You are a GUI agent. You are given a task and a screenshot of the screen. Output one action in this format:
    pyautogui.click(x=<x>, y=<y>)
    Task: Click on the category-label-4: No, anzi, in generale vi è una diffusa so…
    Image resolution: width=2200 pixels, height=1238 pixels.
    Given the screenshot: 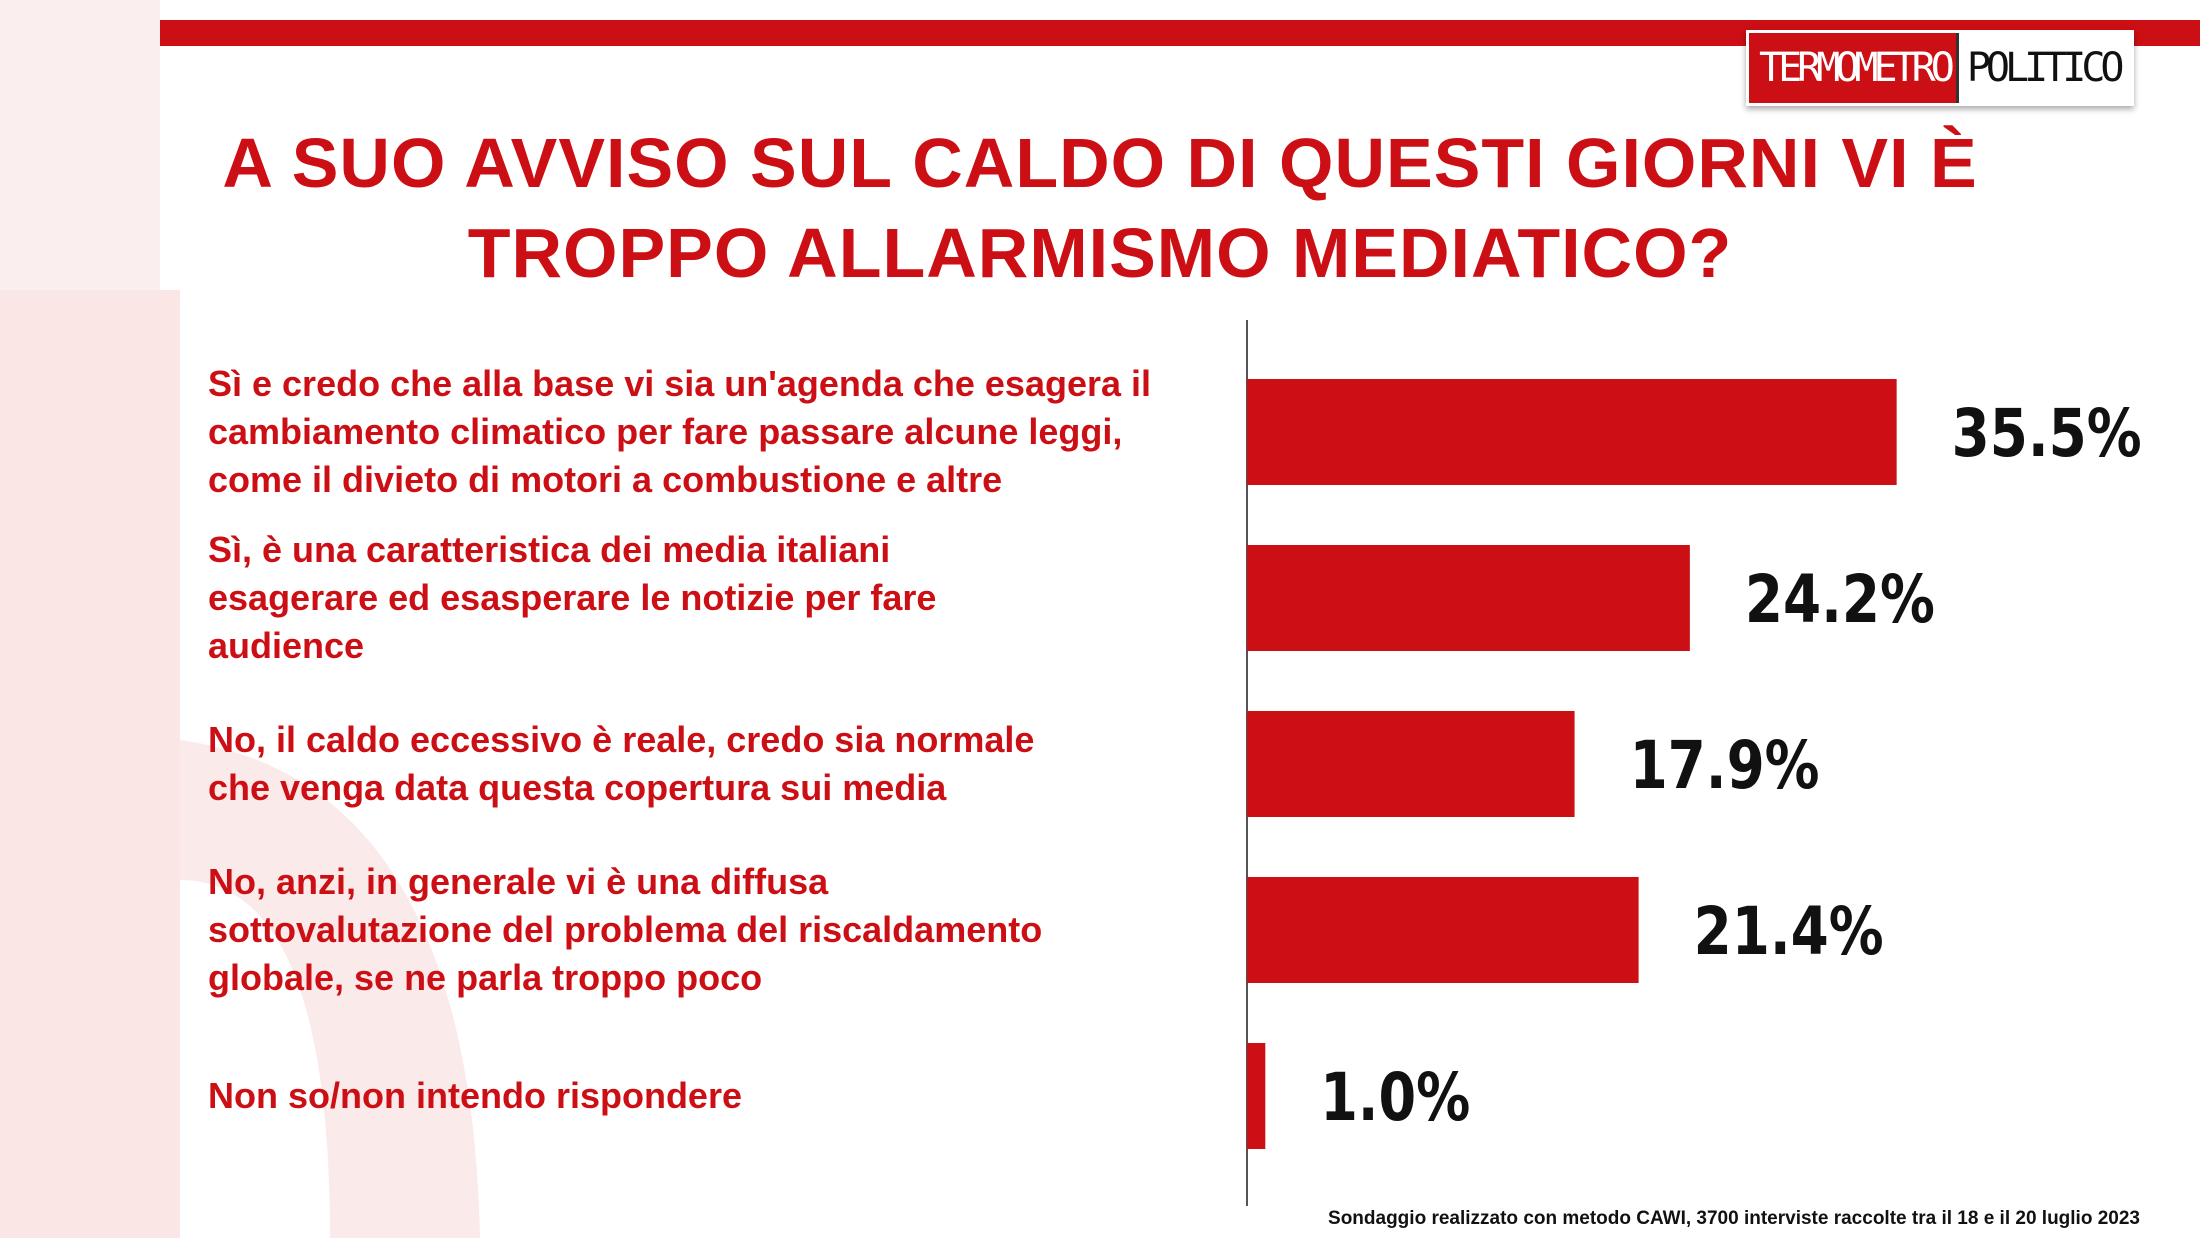 What is the action you would take?
    pyautogui.click(x=625, y=929)
    